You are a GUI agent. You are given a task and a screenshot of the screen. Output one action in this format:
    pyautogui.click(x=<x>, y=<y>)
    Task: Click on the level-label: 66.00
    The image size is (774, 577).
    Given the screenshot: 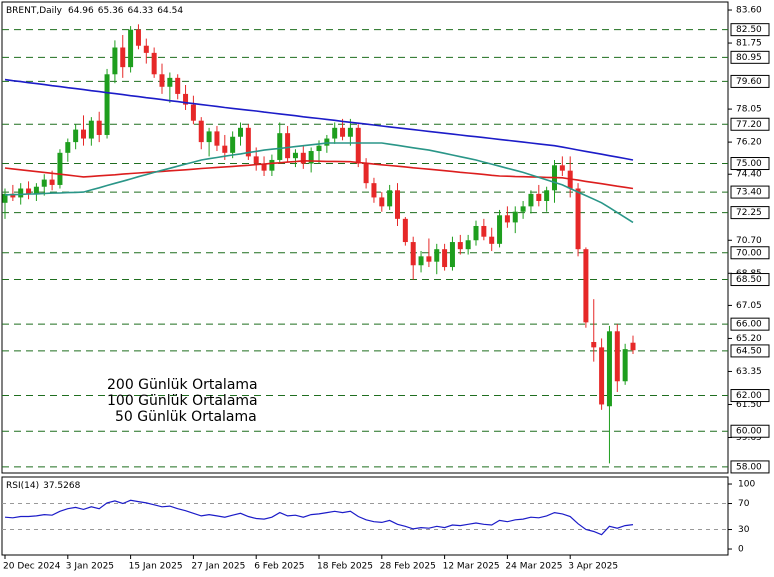 What is the action you would take?
    pyautogui.click(x=749, y=325)
    